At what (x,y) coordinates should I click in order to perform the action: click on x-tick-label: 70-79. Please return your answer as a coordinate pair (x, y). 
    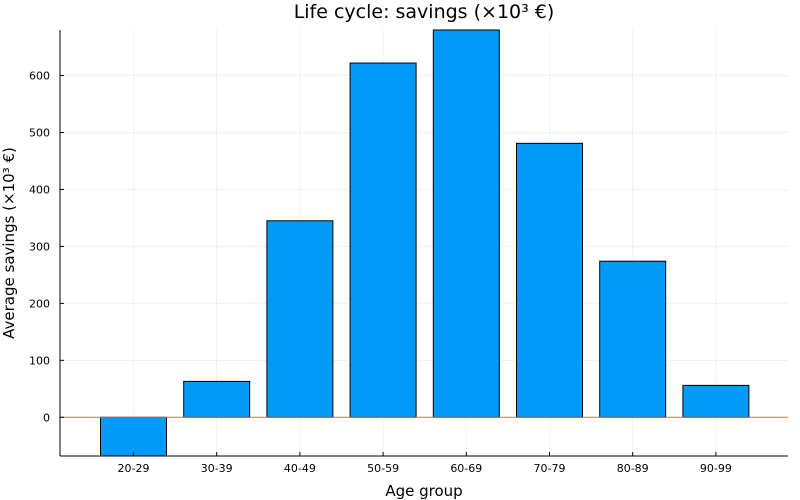
    Looking at the image, I should click on (550, 468).